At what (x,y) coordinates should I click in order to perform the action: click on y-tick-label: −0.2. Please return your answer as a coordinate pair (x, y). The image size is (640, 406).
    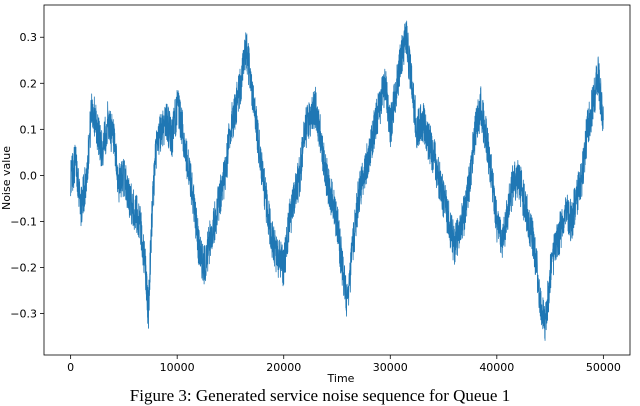
    Looking at the image, I should click on (23, 268).